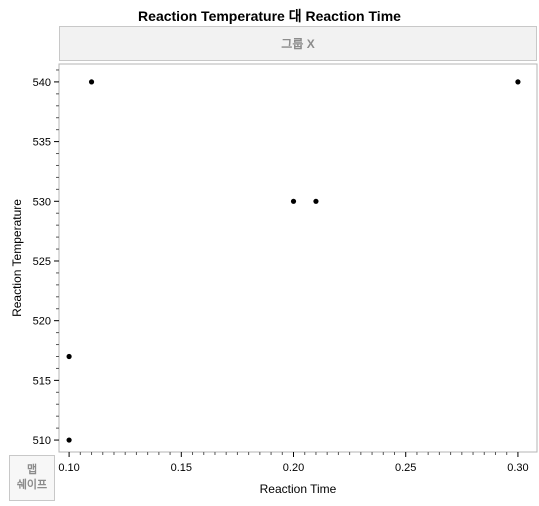  Describe the element at coordinates (42, 83) in the screenshot. I see `y-tick-label: 540` at that location.